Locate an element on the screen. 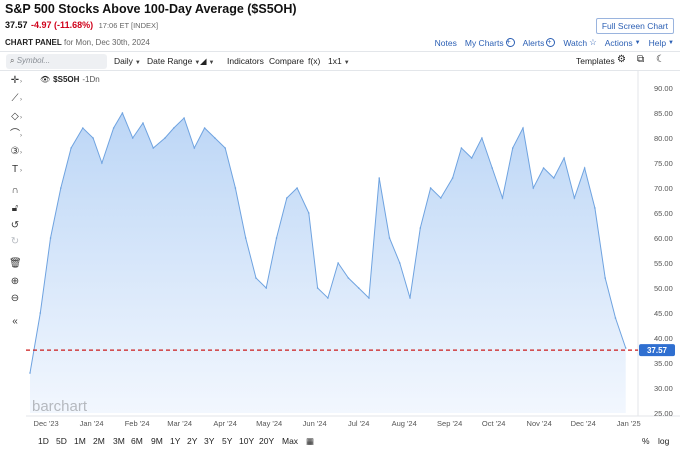  fx-button: f(x) is located at coordinates (314, 61).